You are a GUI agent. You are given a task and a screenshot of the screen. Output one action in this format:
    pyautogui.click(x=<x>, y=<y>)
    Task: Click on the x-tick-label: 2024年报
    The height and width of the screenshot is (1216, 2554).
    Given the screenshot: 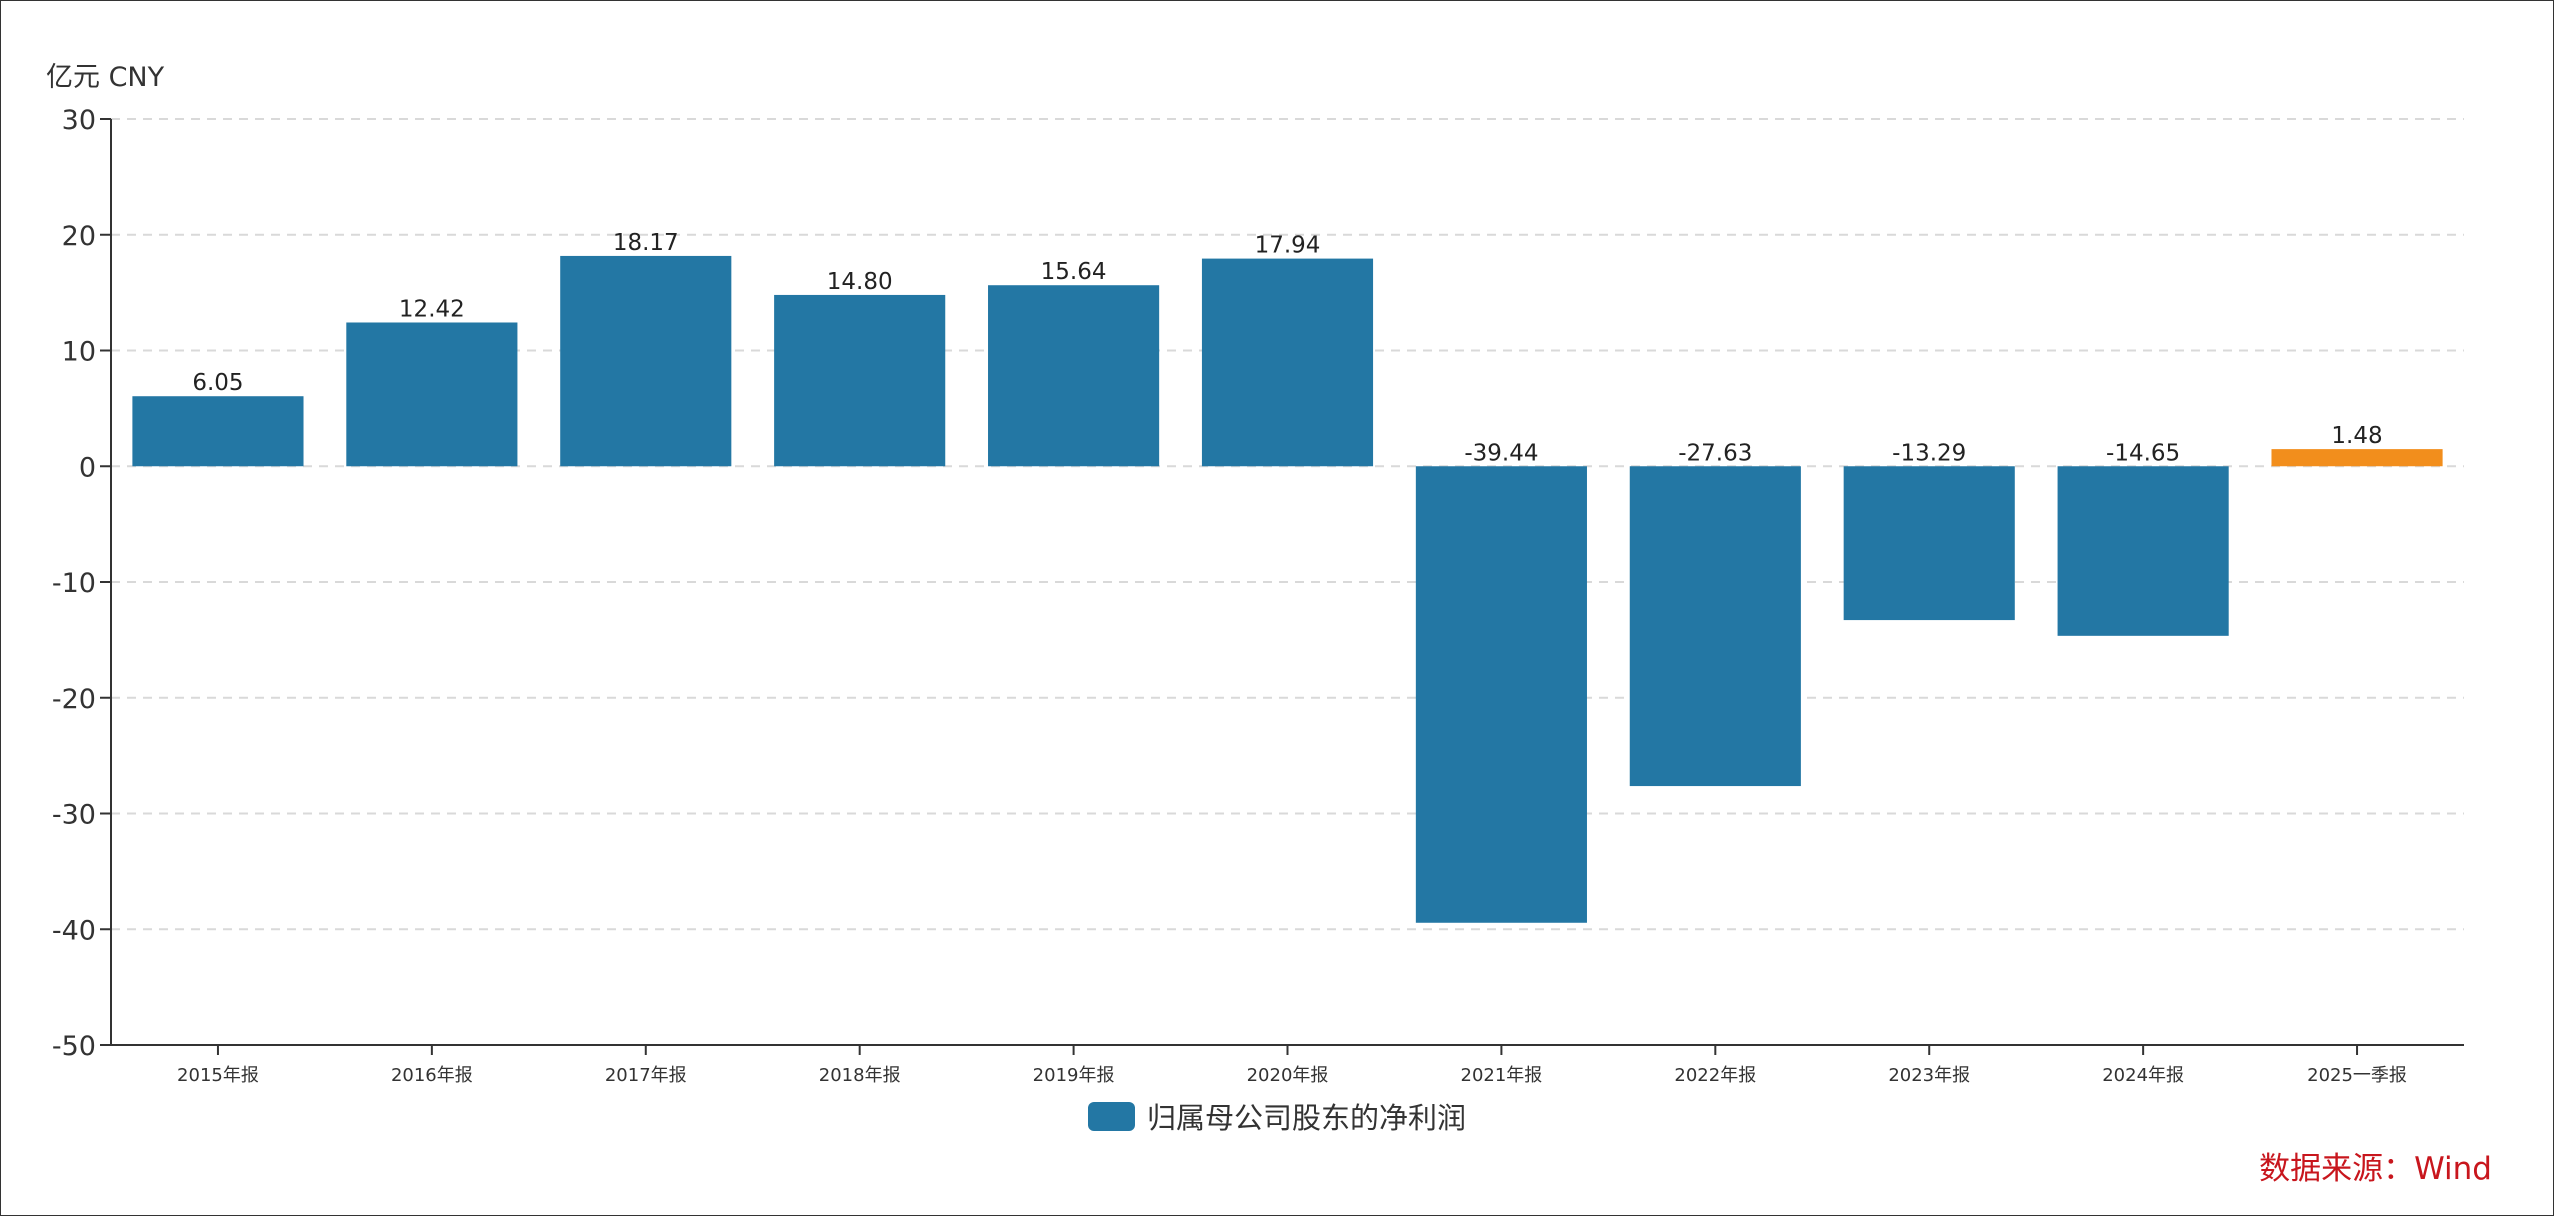 What is the action you would take?
    pyautogui.click(x=2143, y=1075)
    